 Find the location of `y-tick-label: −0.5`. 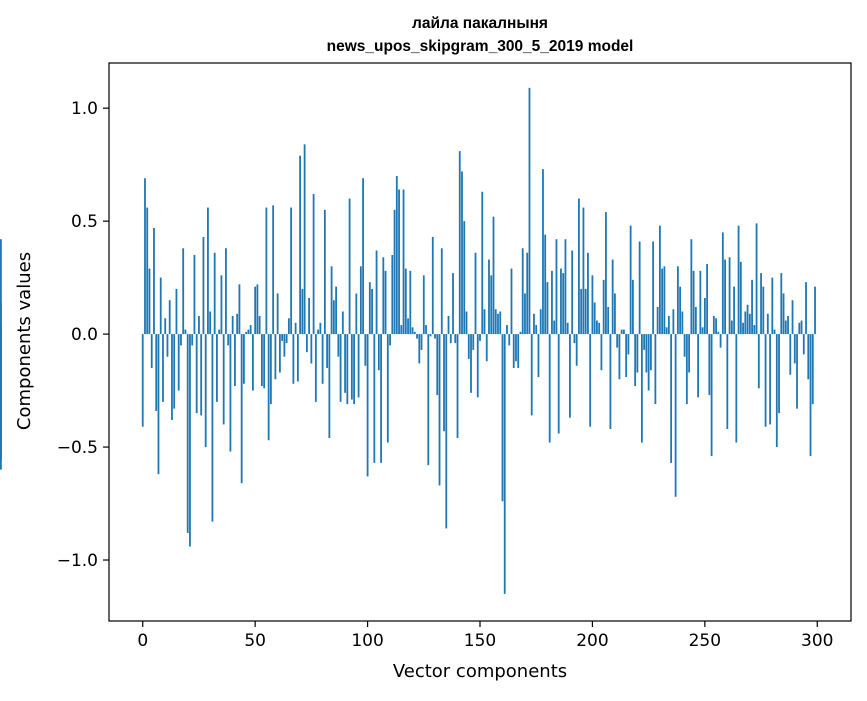

y-tick-label: −0.5 is located at coordinates (77, 448).